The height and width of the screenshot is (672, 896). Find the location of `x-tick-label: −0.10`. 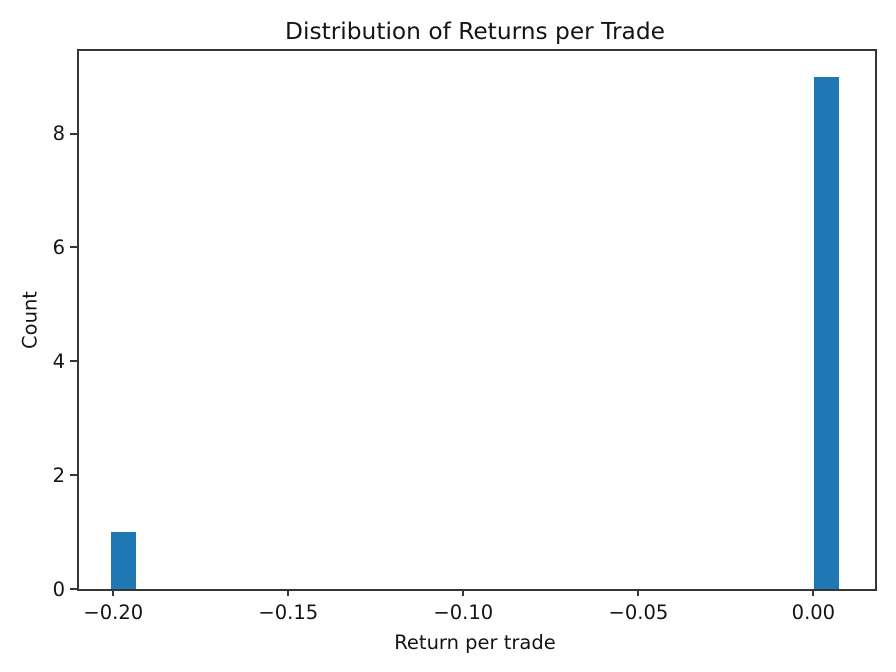

x-tick-label: −0.10 is located at coordinates (463, 612).